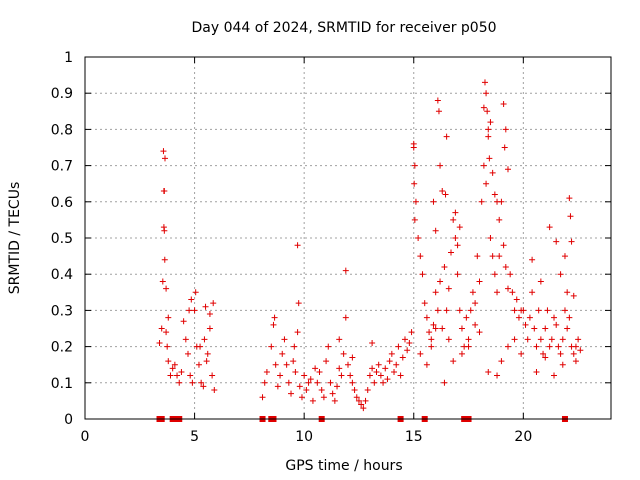 This screenshot has width=640, height=480. I want to click on x-tick-label: 0, so click(85, 437).